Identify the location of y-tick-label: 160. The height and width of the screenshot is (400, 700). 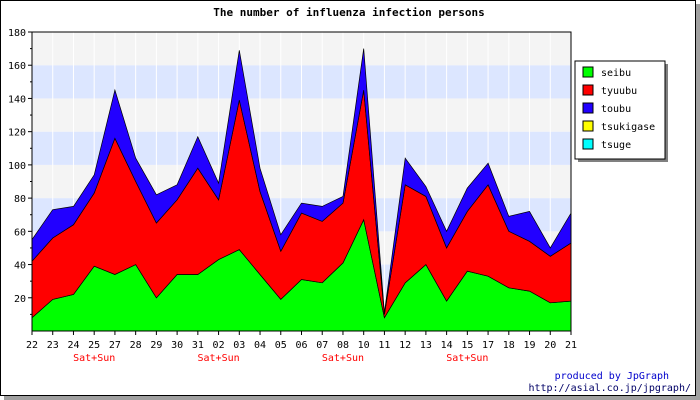
(17, 66).